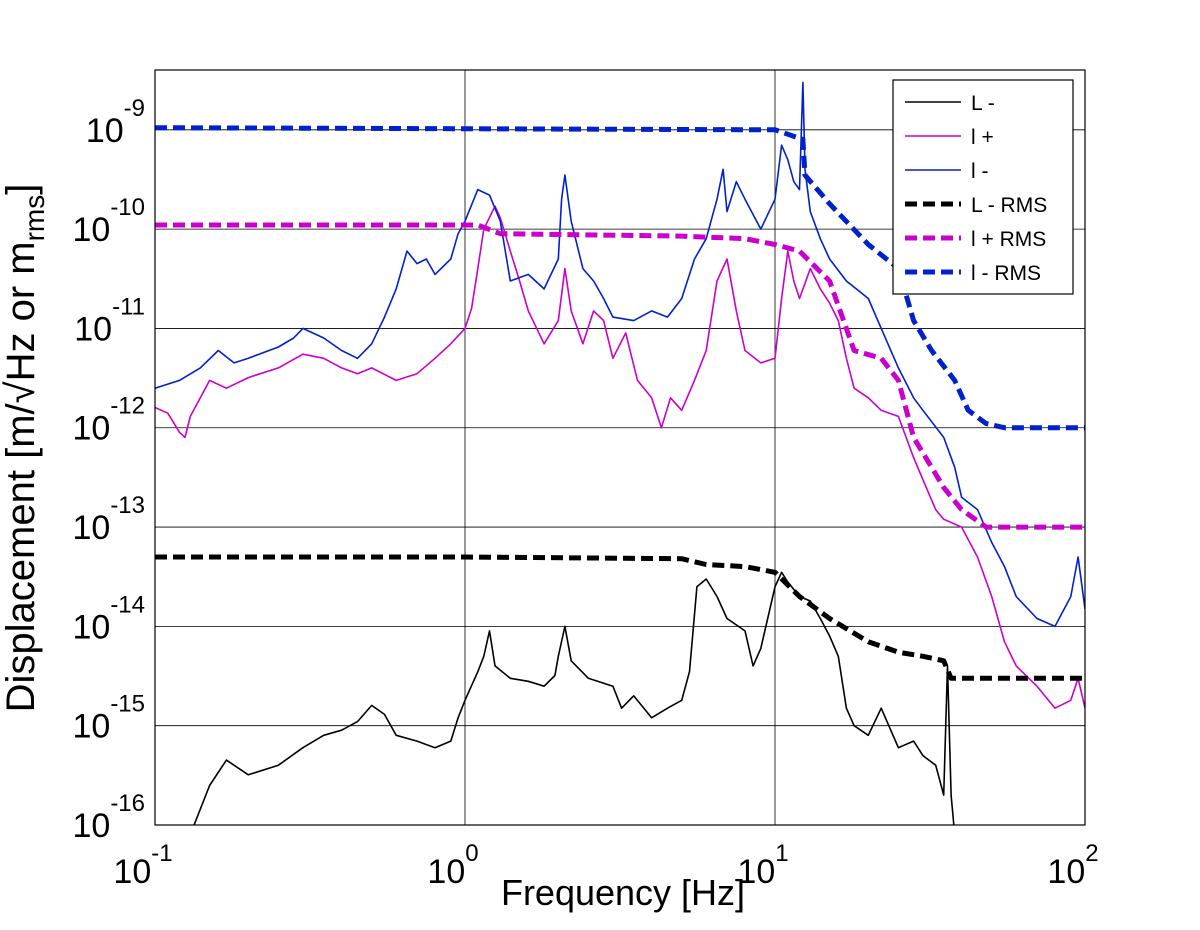 The image size is (1200, 930). I want to click on legend-label: l -, so click(980, 171).